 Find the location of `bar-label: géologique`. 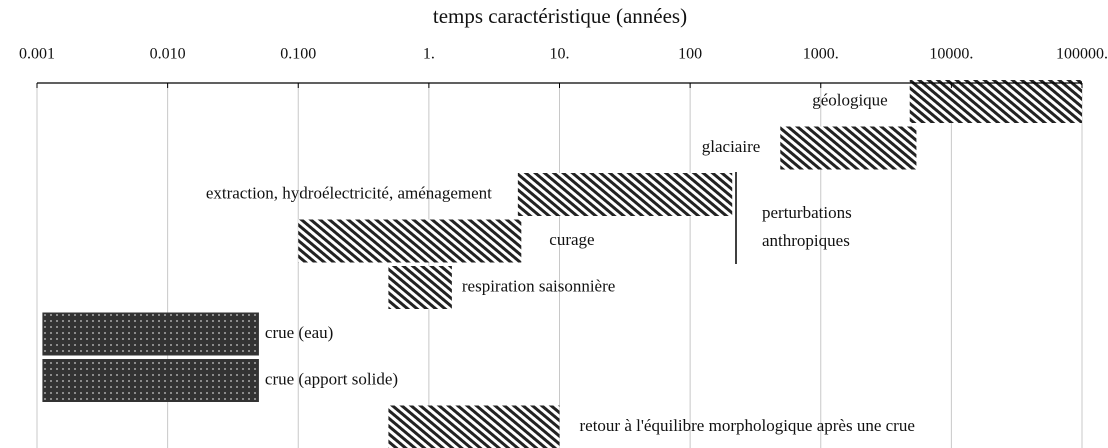

bar-label: géologique is located at coordinates (850, 99).